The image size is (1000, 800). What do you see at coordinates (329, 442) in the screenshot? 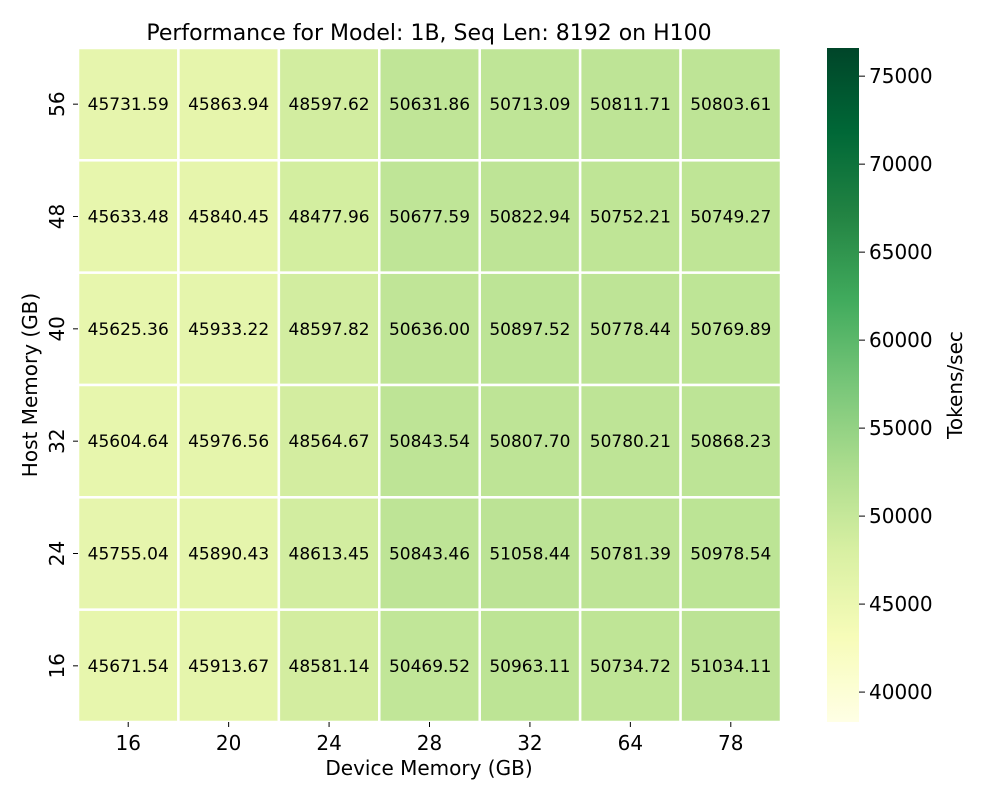
I see `cell-value-label: 48564.67` at bounding box center [329, 442].